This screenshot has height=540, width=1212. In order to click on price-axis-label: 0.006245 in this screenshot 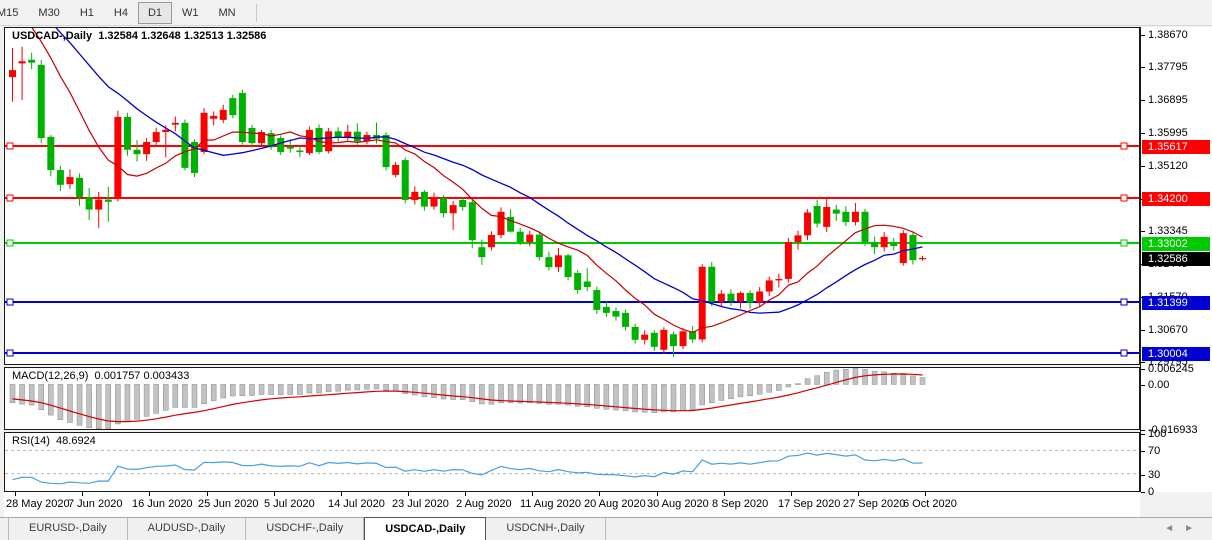, I will do `click(1171, 369)`.